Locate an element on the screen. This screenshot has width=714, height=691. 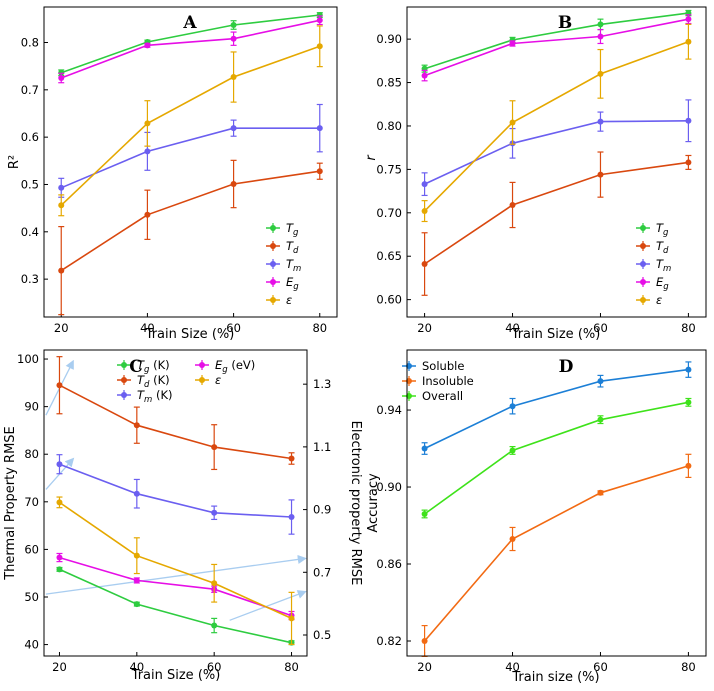
panel-c-xlabel: Train Size (%) is located at coordinates (176, 675).